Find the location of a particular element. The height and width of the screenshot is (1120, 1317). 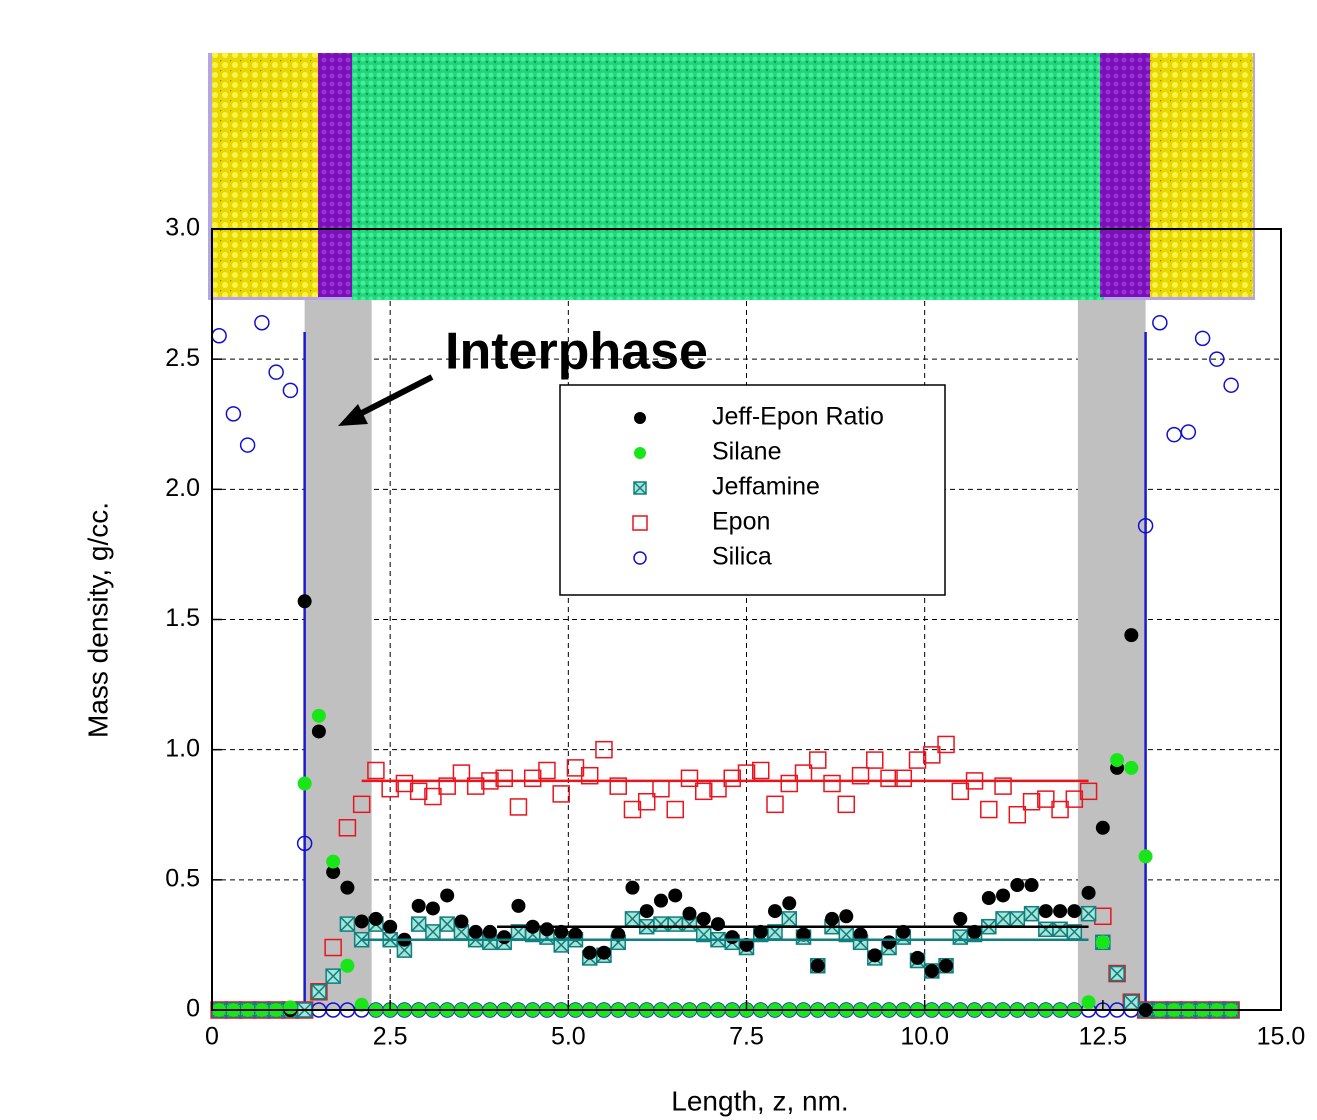

legend-label: Silane is located at coordinates (747, 452).